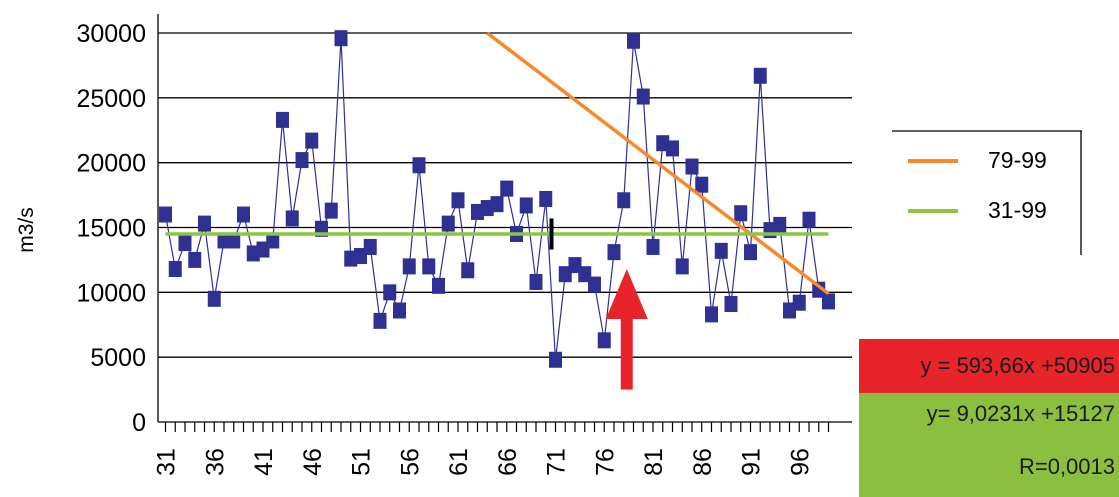 Image resolution: width=1119 pixels, height=497 pixels. What do you see at coordinates (111, 164) in the screenshot?
I see `y-tick-label: 20000` at bounding box center [111, 164].